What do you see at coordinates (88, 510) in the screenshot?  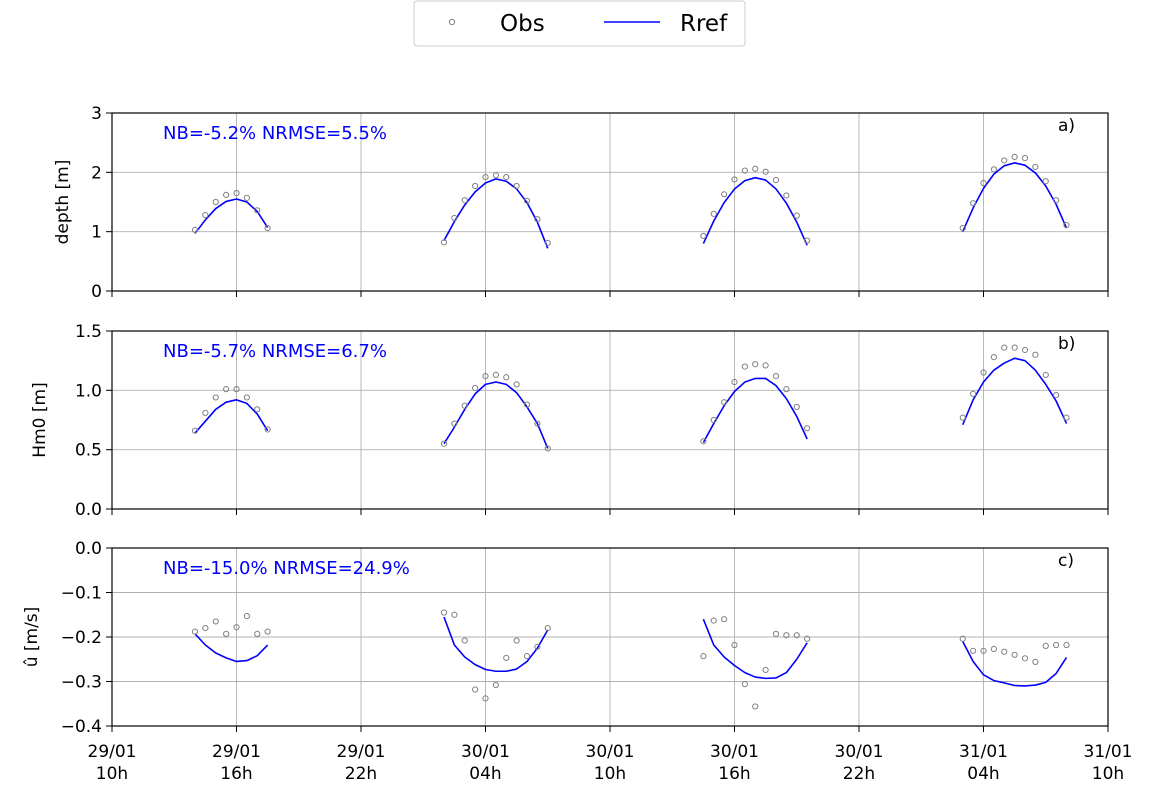 I see `y-tick-label: 0.0` at bounding box center [88, 510].